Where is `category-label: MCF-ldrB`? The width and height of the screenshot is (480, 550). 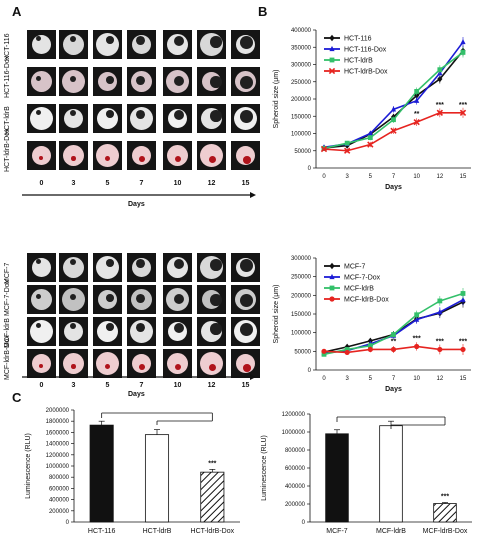 category-label: MCF-ldrB is located at coordinates (391, 531).